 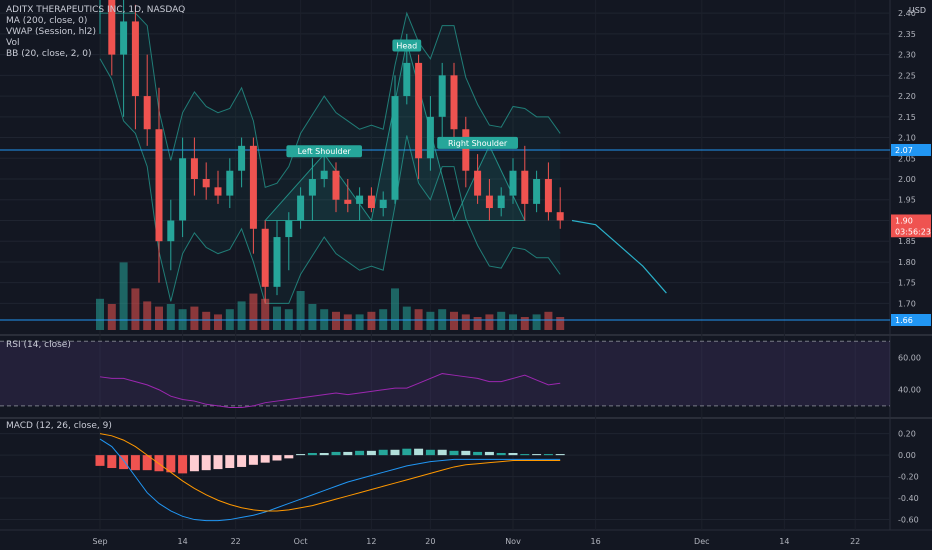 What do you see at coordinates (907, 241) in the screenshot?
I see `price-tick-label: 1.85` at bounding box center [907, 241].